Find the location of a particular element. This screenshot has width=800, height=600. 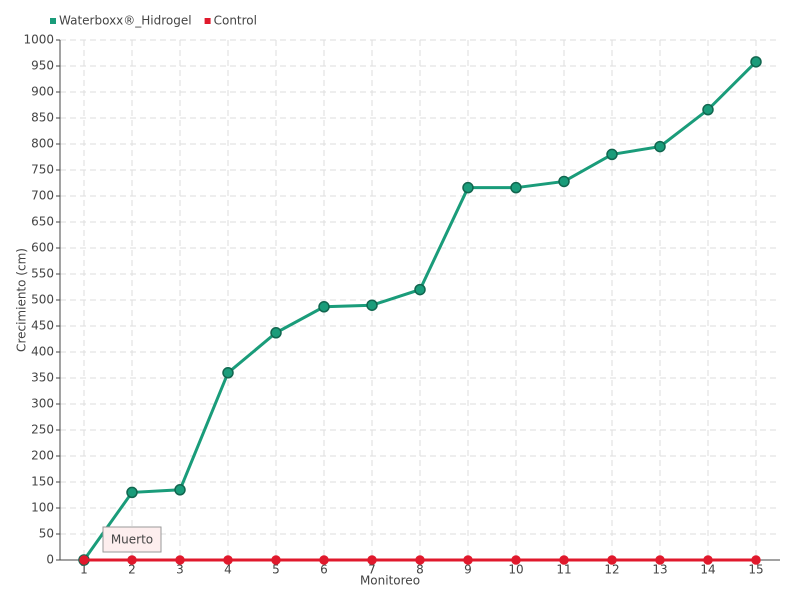

x-tick-label: 14 is located at coordinates (707, 570).